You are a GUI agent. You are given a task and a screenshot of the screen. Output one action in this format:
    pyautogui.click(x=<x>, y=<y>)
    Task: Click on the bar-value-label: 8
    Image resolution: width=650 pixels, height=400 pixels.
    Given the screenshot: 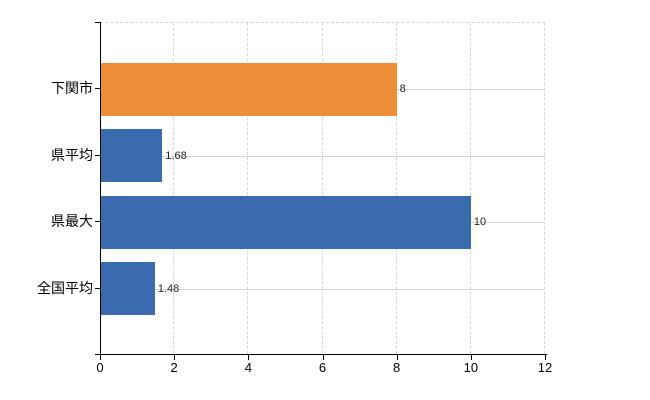 What is the action you would take?
    pyautogui.click(x=402, y=89)
    